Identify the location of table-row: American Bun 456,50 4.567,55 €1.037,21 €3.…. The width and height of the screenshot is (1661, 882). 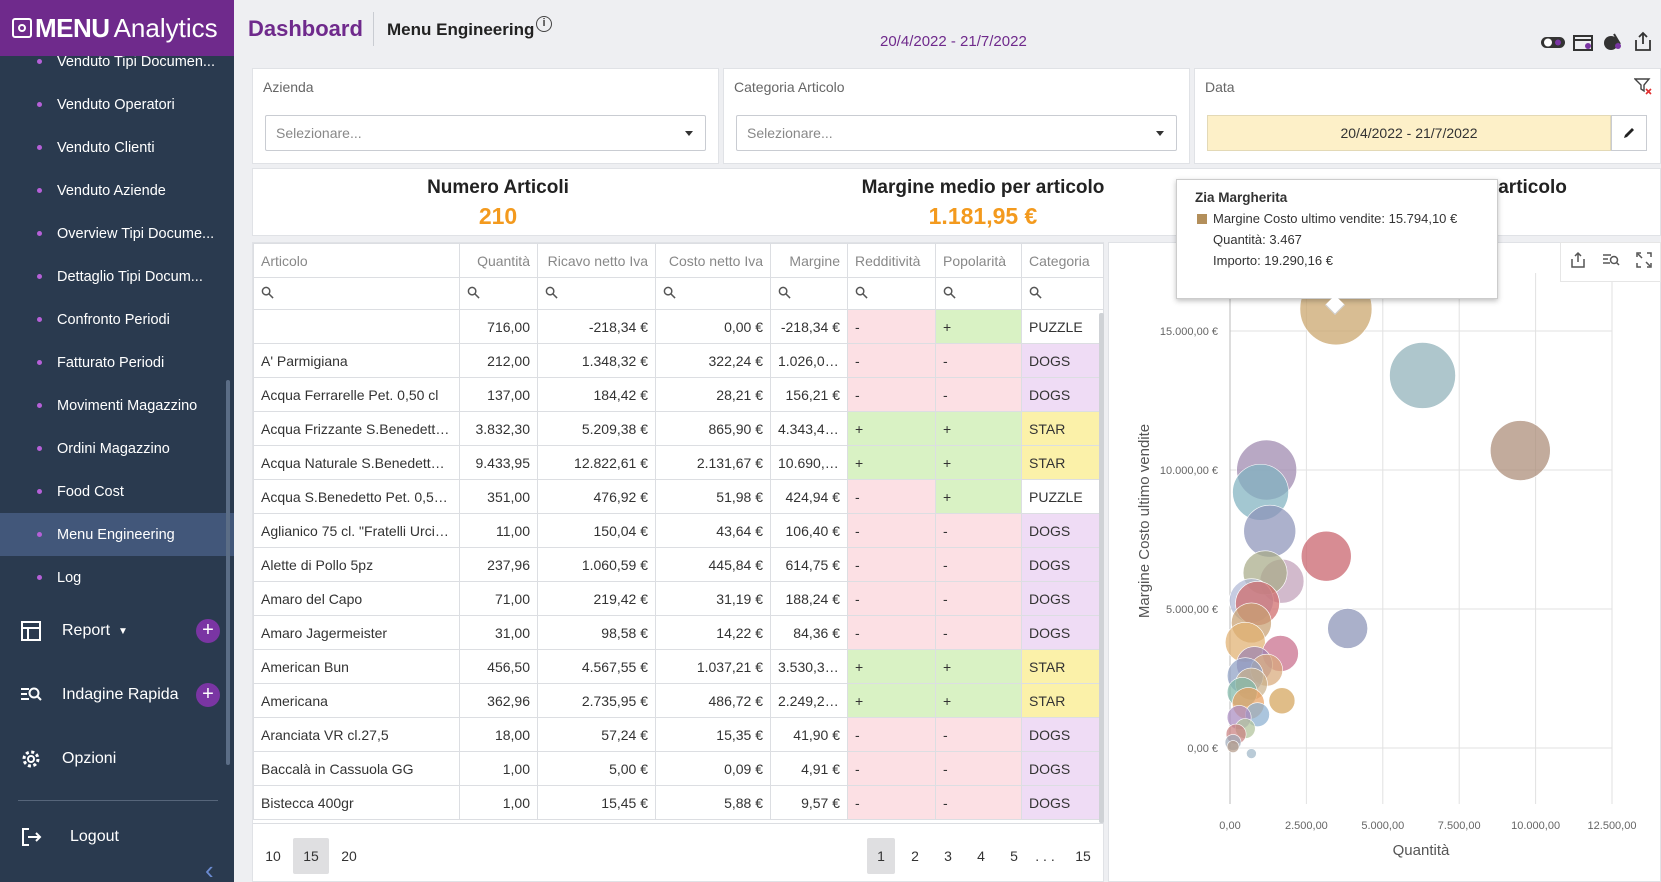
(678, 666).